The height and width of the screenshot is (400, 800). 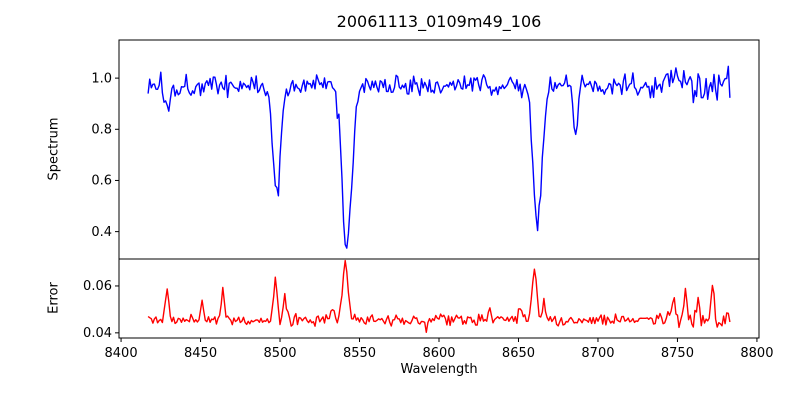 What do you see at coordinates (101, 78) in the screenshot?
I see `spectrum-y-tick-label: 1.0` at bounding box center [101, 78].